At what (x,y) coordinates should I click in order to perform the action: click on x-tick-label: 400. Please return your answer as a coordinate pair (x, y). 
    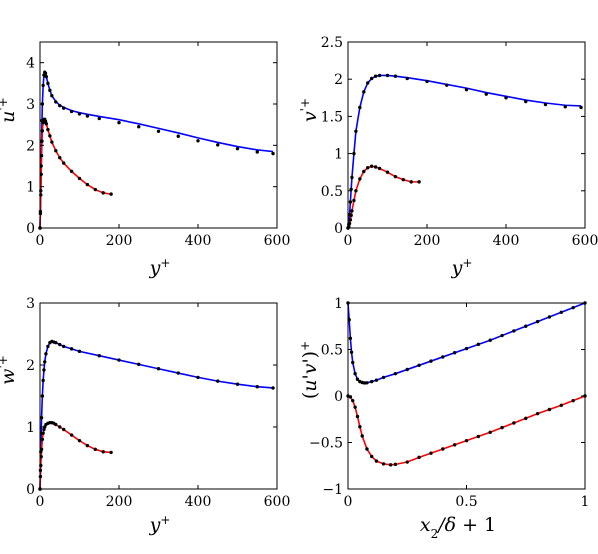
    Looking at the image, I should click on (198, 241).